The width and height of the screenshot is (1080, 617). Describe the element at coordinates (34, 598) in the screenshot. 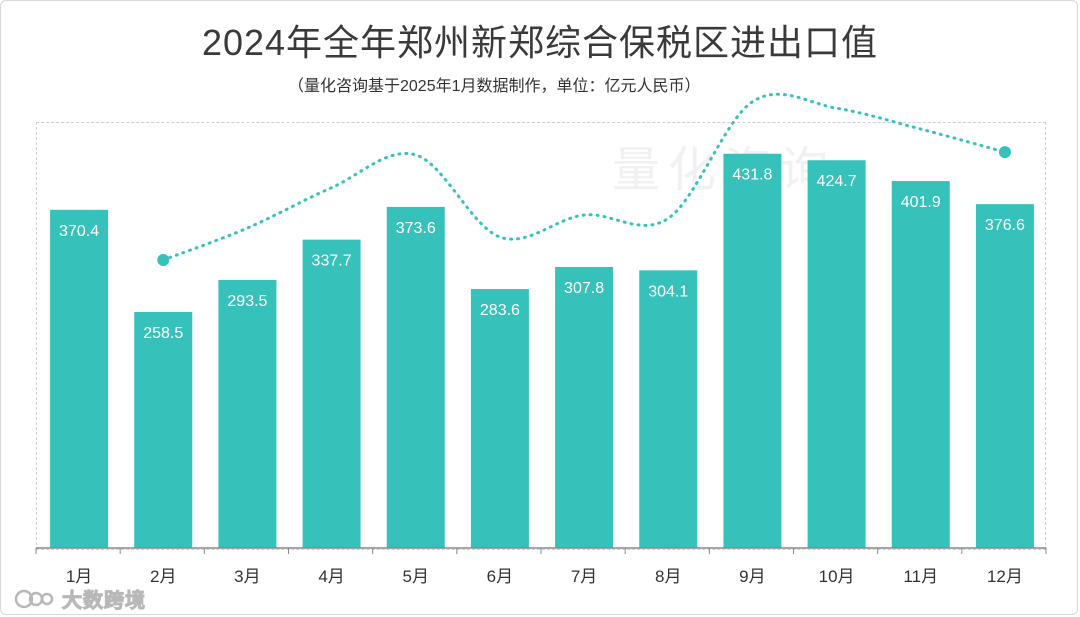

I see `brand-logo-icon` at that location.